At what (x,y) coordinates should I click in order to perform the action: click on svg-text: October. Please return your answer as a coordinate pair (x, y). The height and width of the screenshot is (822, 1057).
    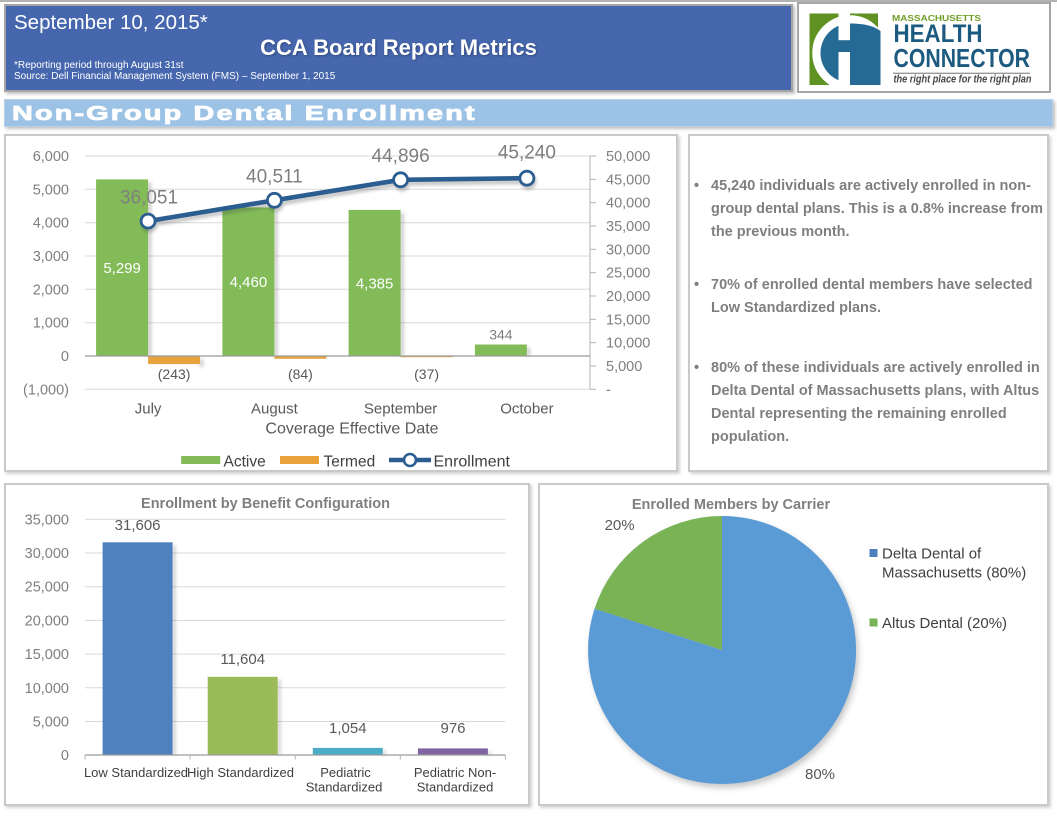
    Looking at the image, I should click on (526, 409).